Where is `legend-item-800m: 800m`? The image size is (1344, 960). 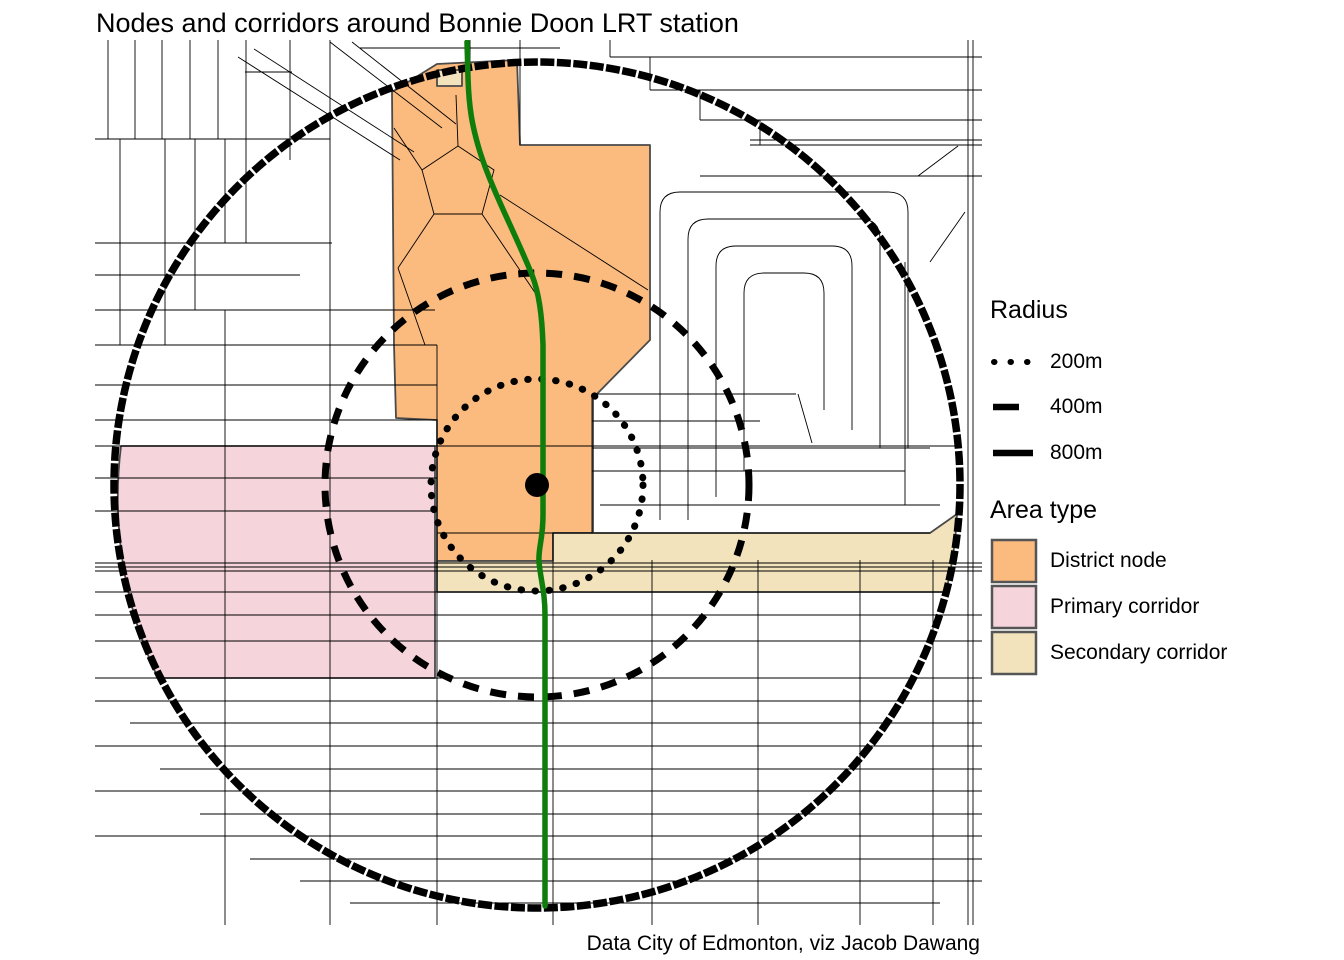
legend-item-800m: 800m is located at coordinates (1046, 453).